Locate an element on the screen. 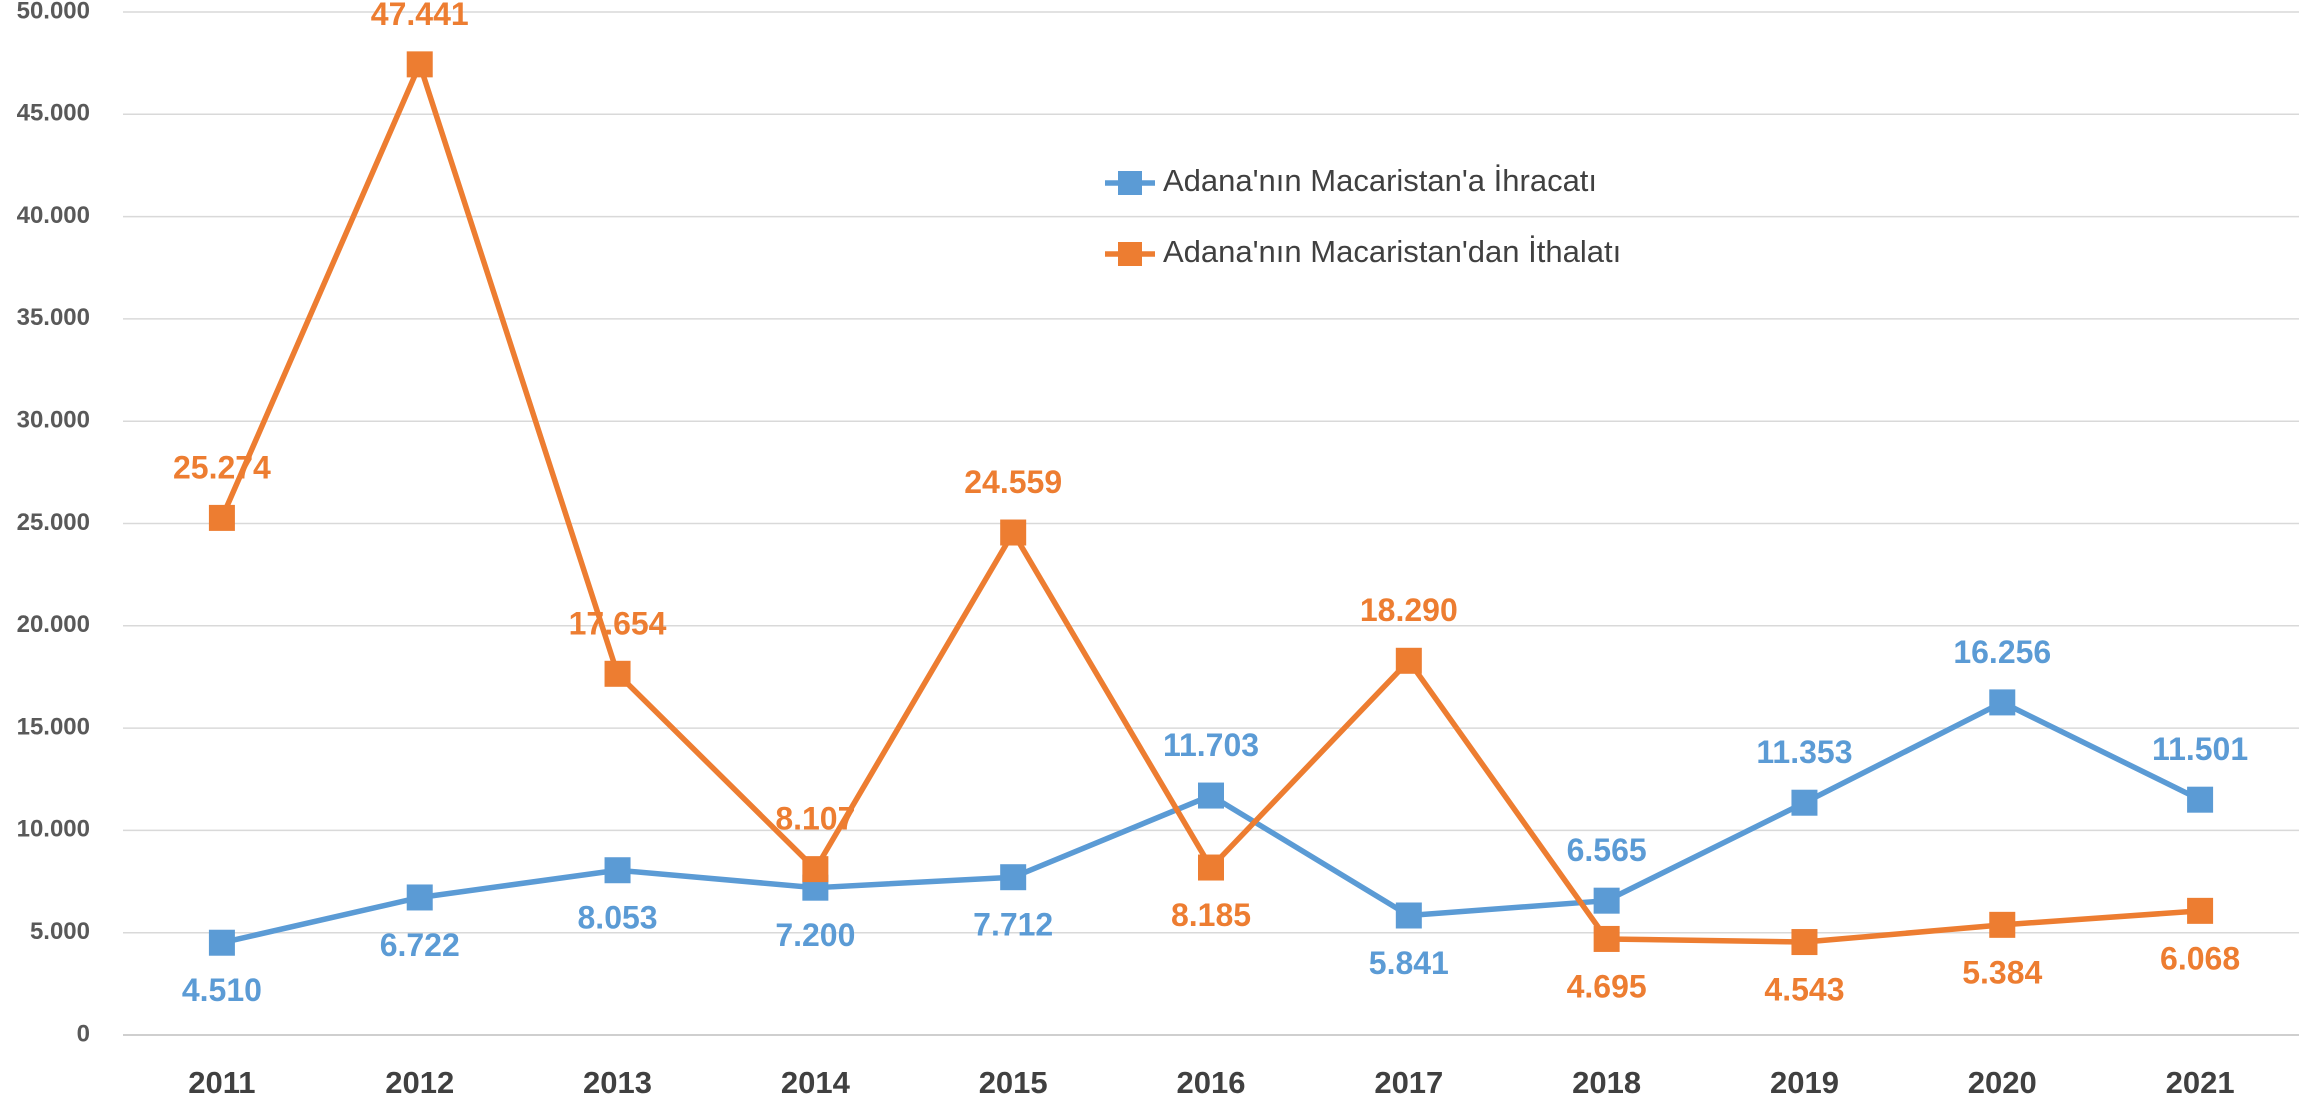  legend-label: Adana'nın Macaristan'dan İthalatı is located at coordinates (1392, 251).